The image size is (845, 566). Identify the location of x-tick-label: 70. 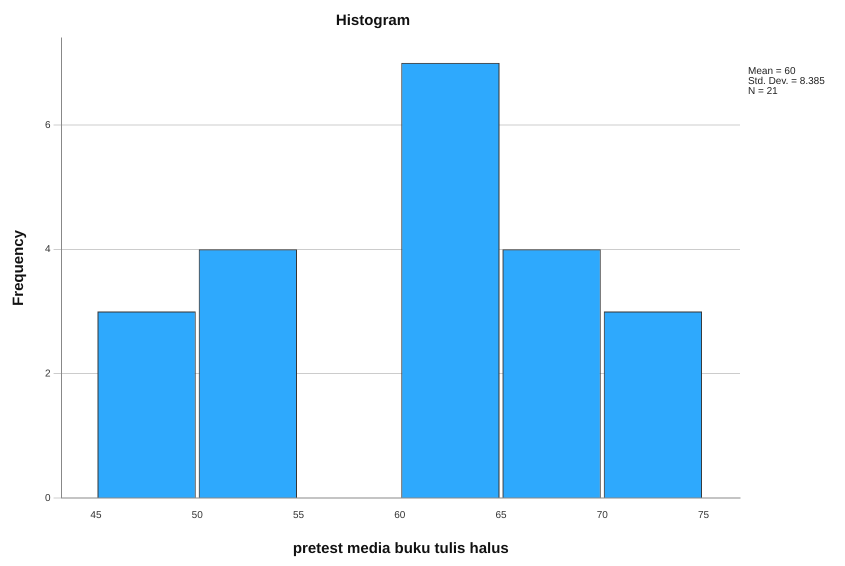
(602, 515).